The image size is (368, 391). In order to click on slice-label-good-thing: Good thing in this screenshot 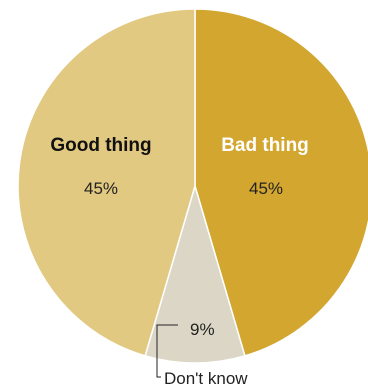, I will do `click(100, 145)`.